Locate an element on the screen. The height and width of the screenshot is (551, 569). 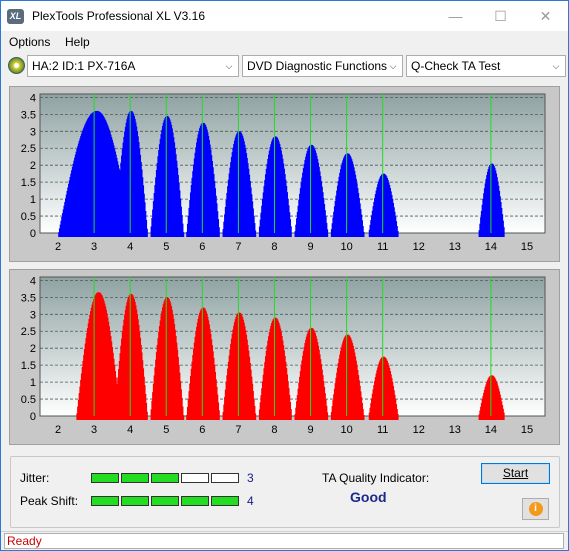
peak-shift-value: 4 is located at coordinates (250, 501).